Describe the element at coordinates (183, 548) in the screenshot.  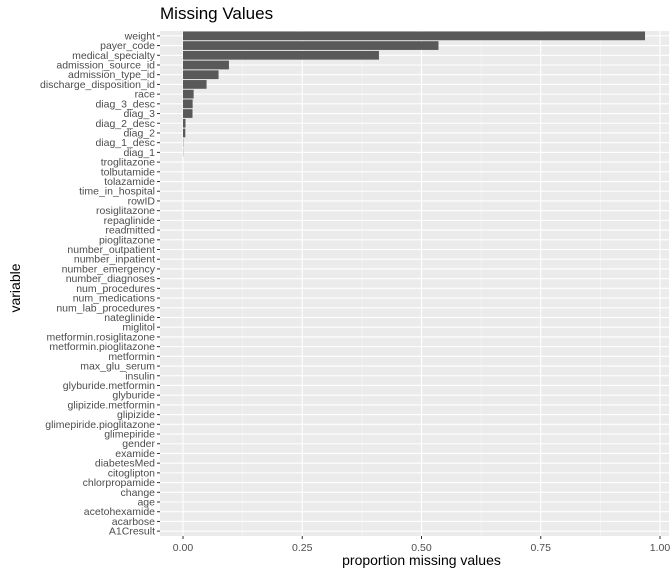
I see `x-tick-label: 0.00` at that location.